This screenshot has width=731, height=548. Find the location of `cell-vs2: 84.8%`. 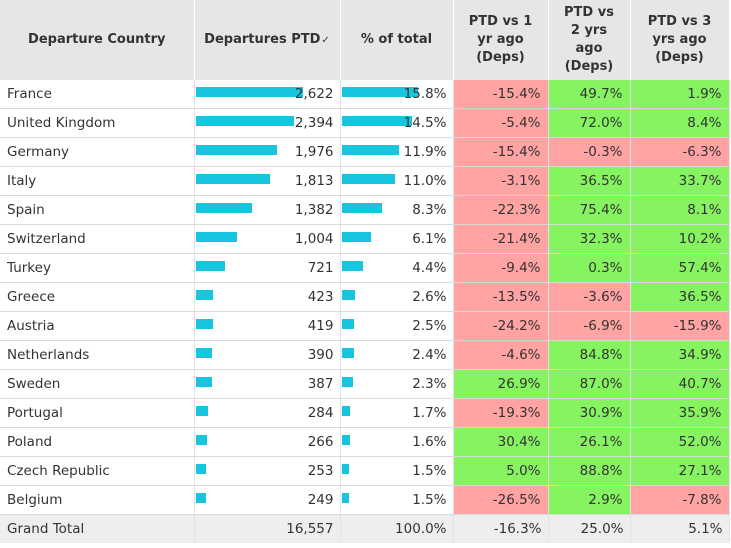

cell-vs2: 84.8% is located at coordinates (589, 355).